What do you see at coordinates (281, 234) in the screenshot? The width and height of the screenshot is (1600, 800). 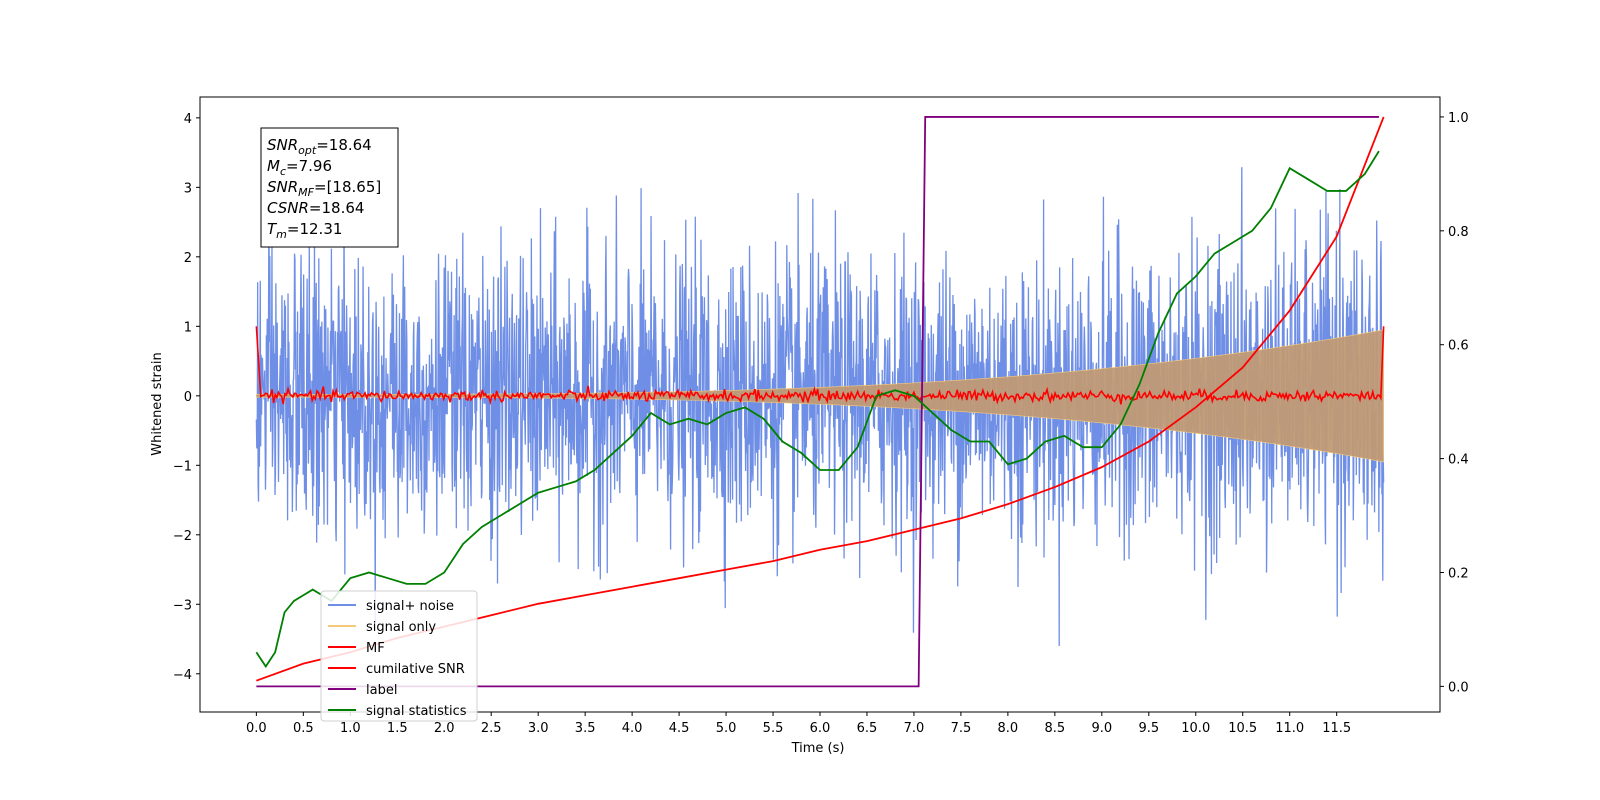 I see `info-subscript: m` at bounding box center [281, 234].